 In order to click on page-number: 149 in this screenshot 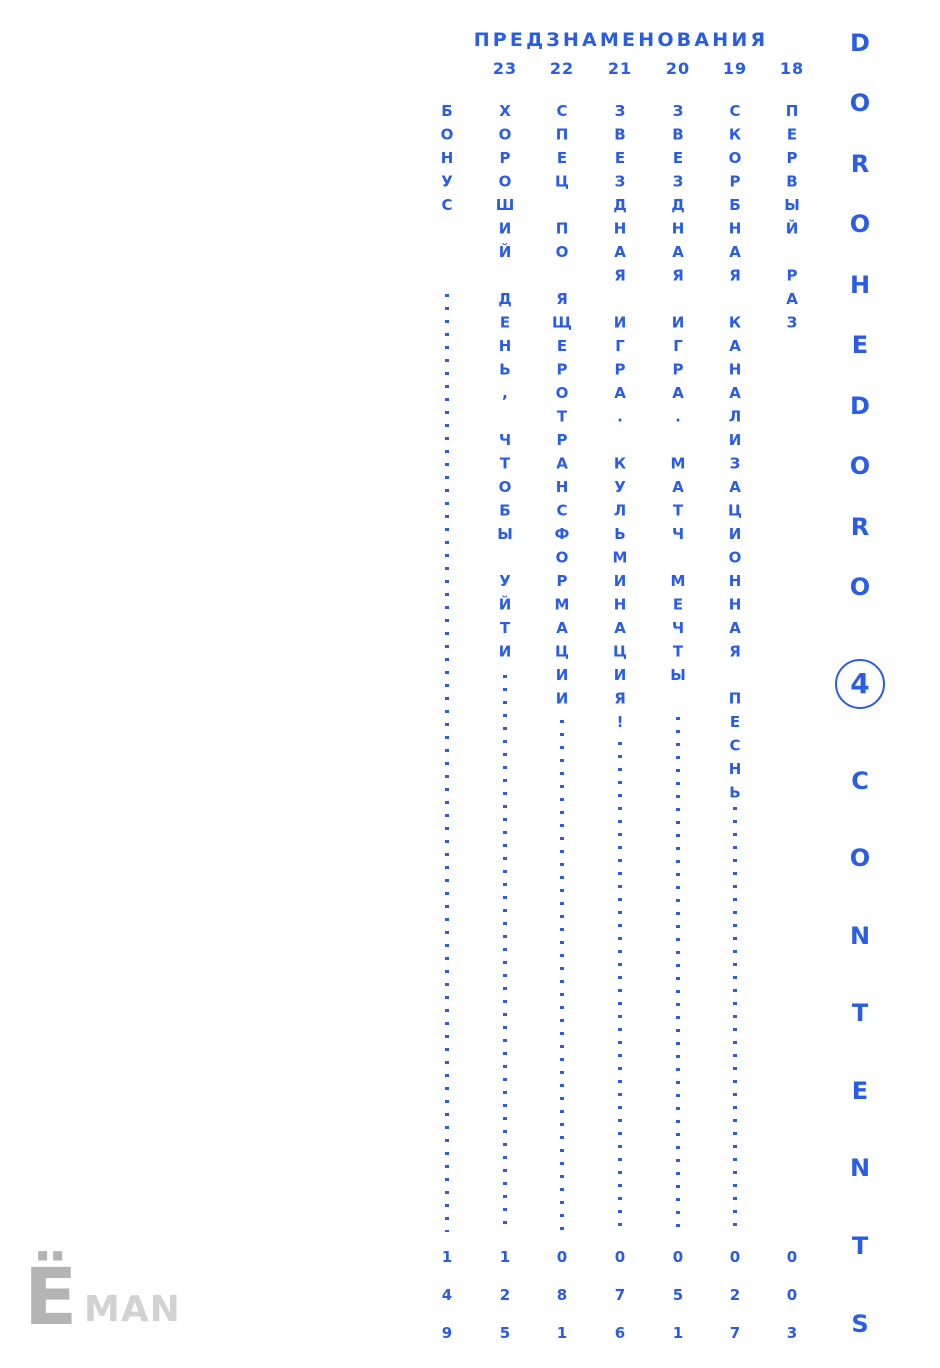, I will do `click(447, 1305)`.